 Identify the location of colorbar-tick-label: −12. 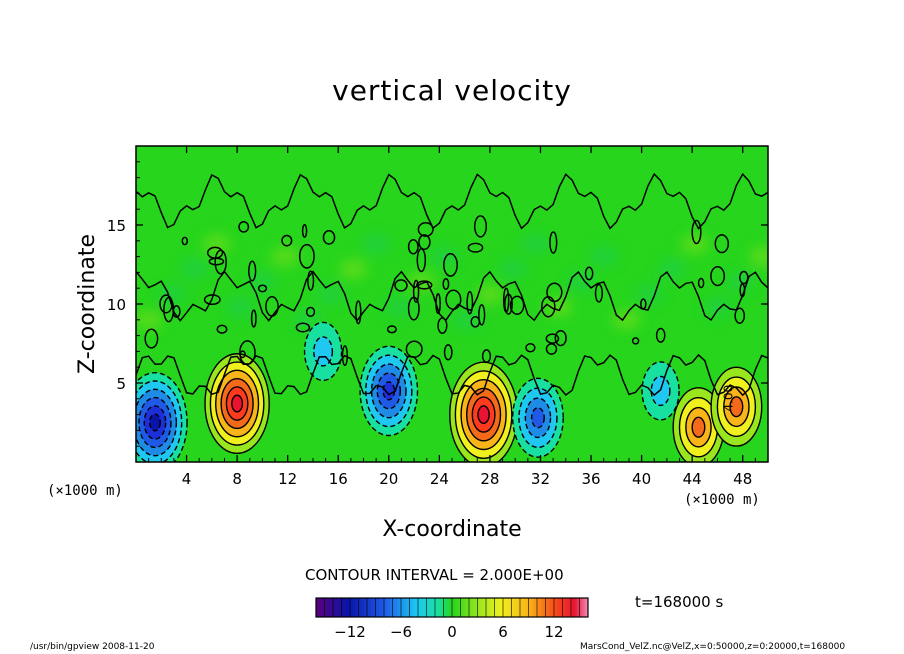
(350, 632).